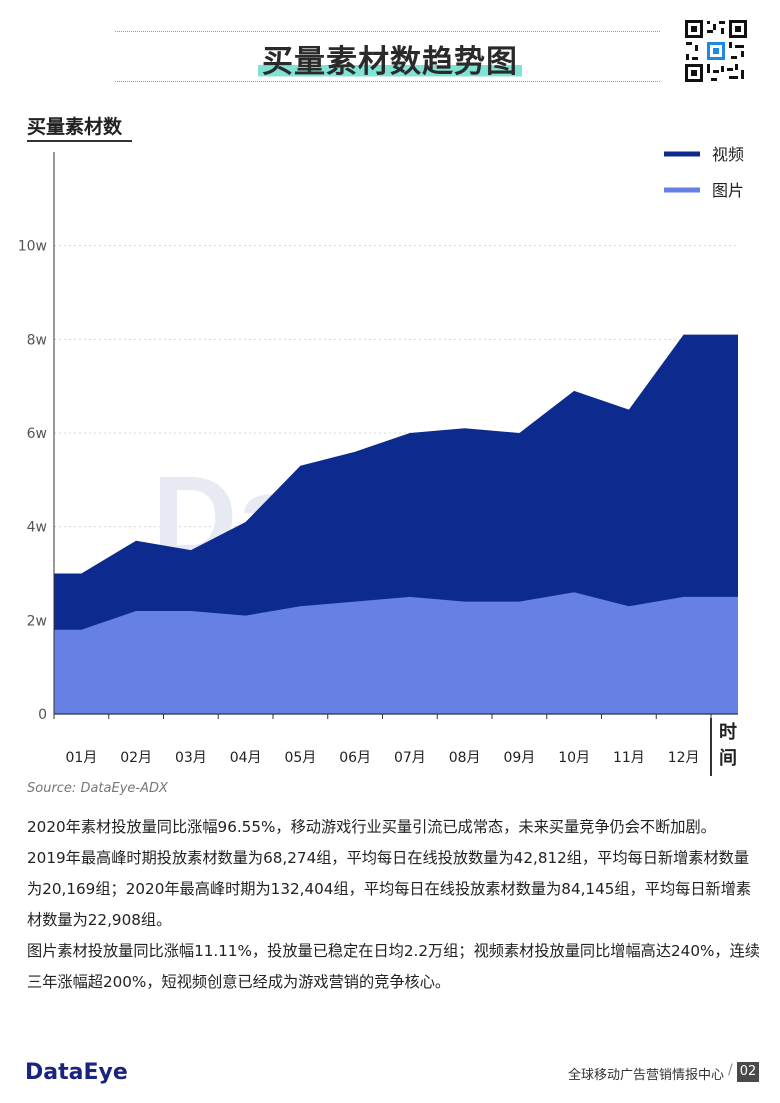 The height and width of the screenshot is (1103, 780). I want to click on y-axis-label-underline, so click(79, 141).